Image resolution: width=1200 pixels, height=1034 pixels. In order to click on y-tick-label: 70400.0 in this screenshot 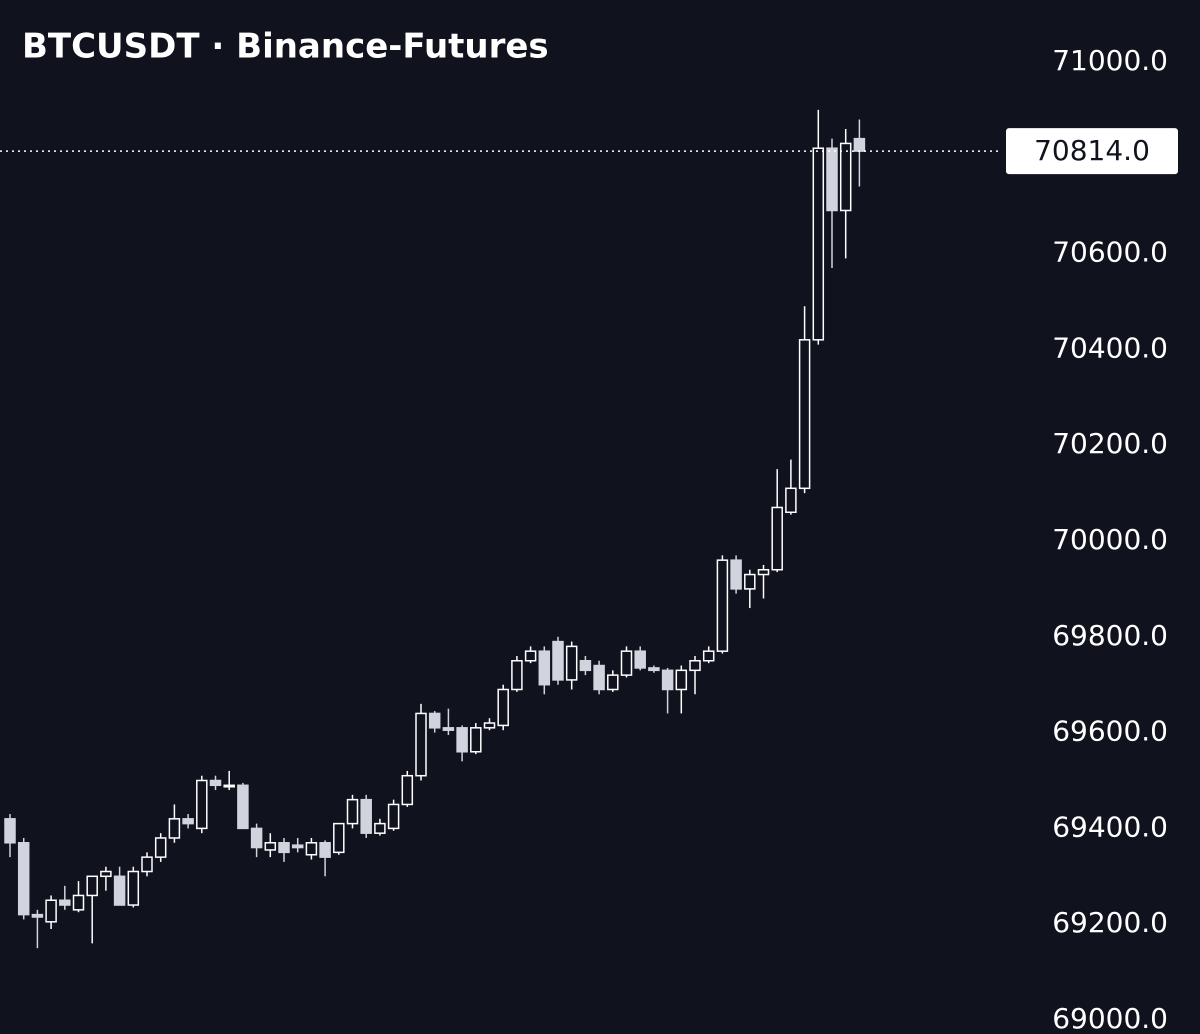, I will do `click(1110, 347)`.